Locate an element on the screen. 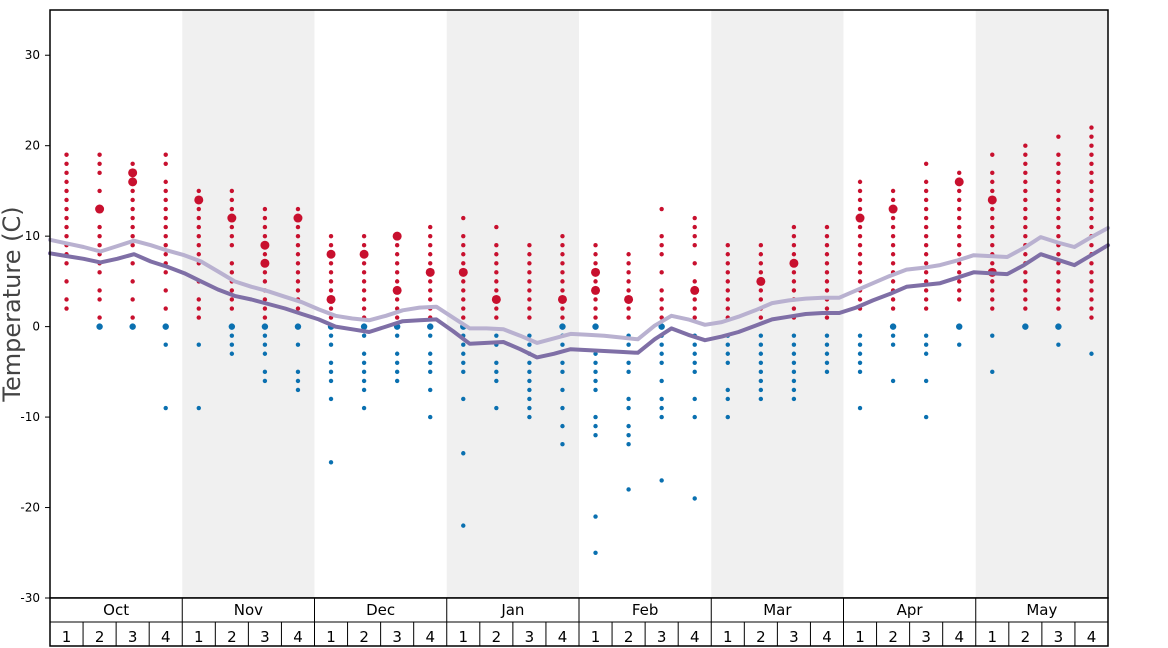 The image size is (1168, 648). y-axis-label: Temperature (C) is located at coordinates (13, 304).